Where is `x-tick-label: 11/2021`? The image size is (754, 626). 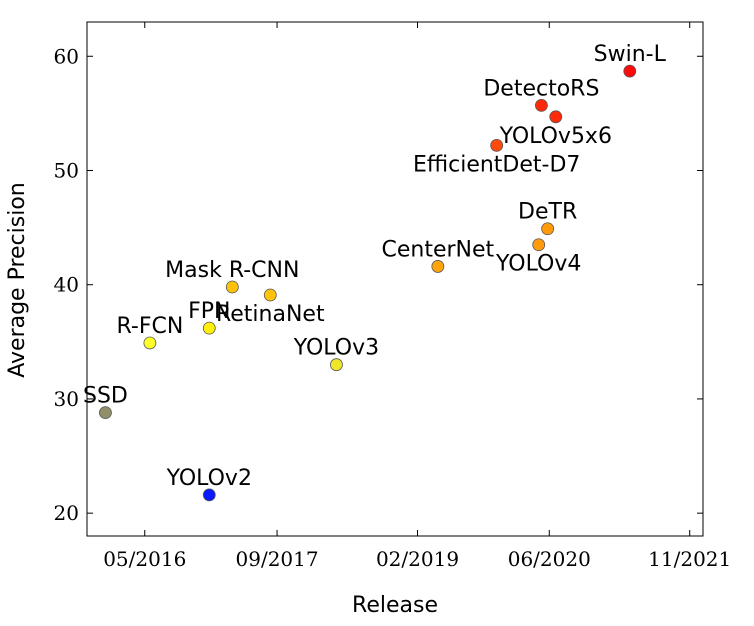
x-tick-label: 11/2021 is located at coordinates (689, 559).